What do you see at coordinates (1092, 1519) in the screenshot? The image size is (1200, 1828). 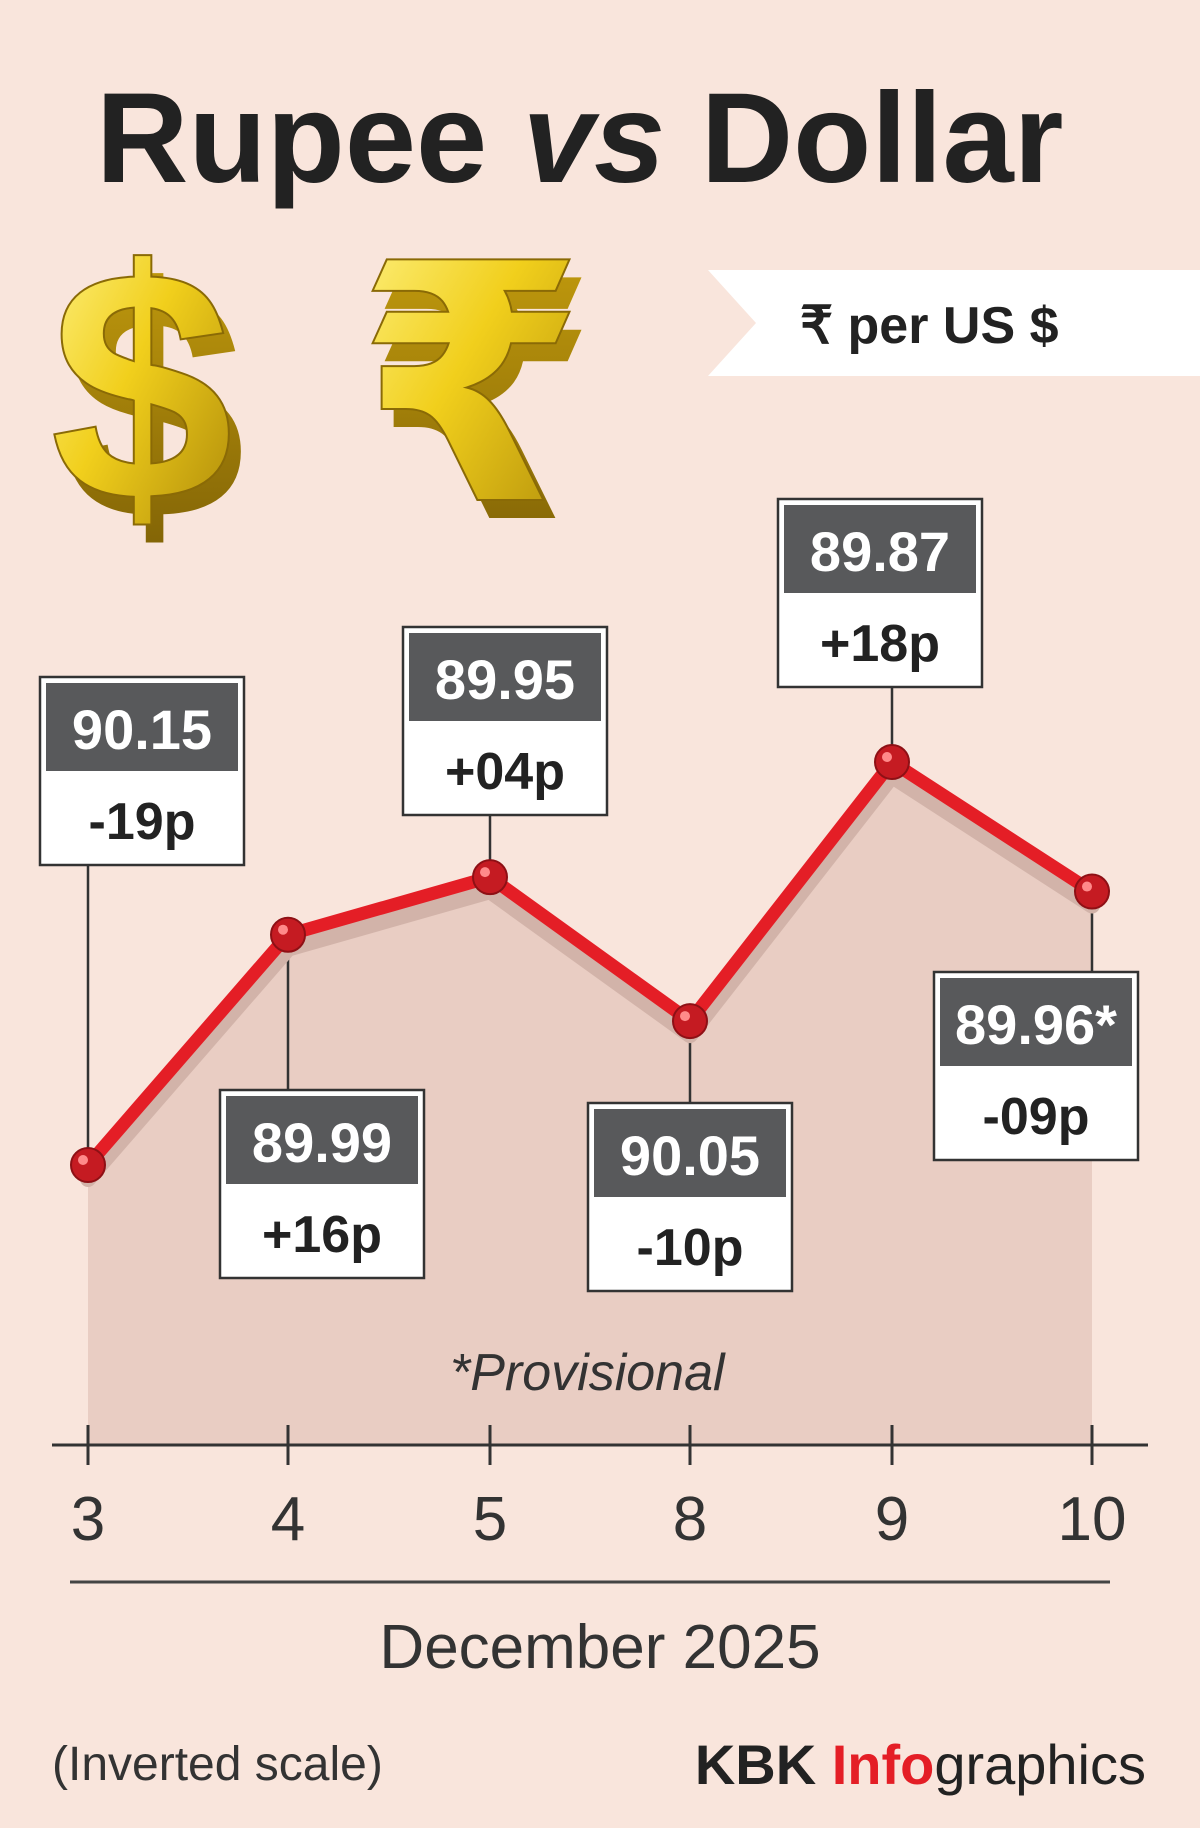 I see `x-tick-label: 10` at bounding box center [1092, 1519].